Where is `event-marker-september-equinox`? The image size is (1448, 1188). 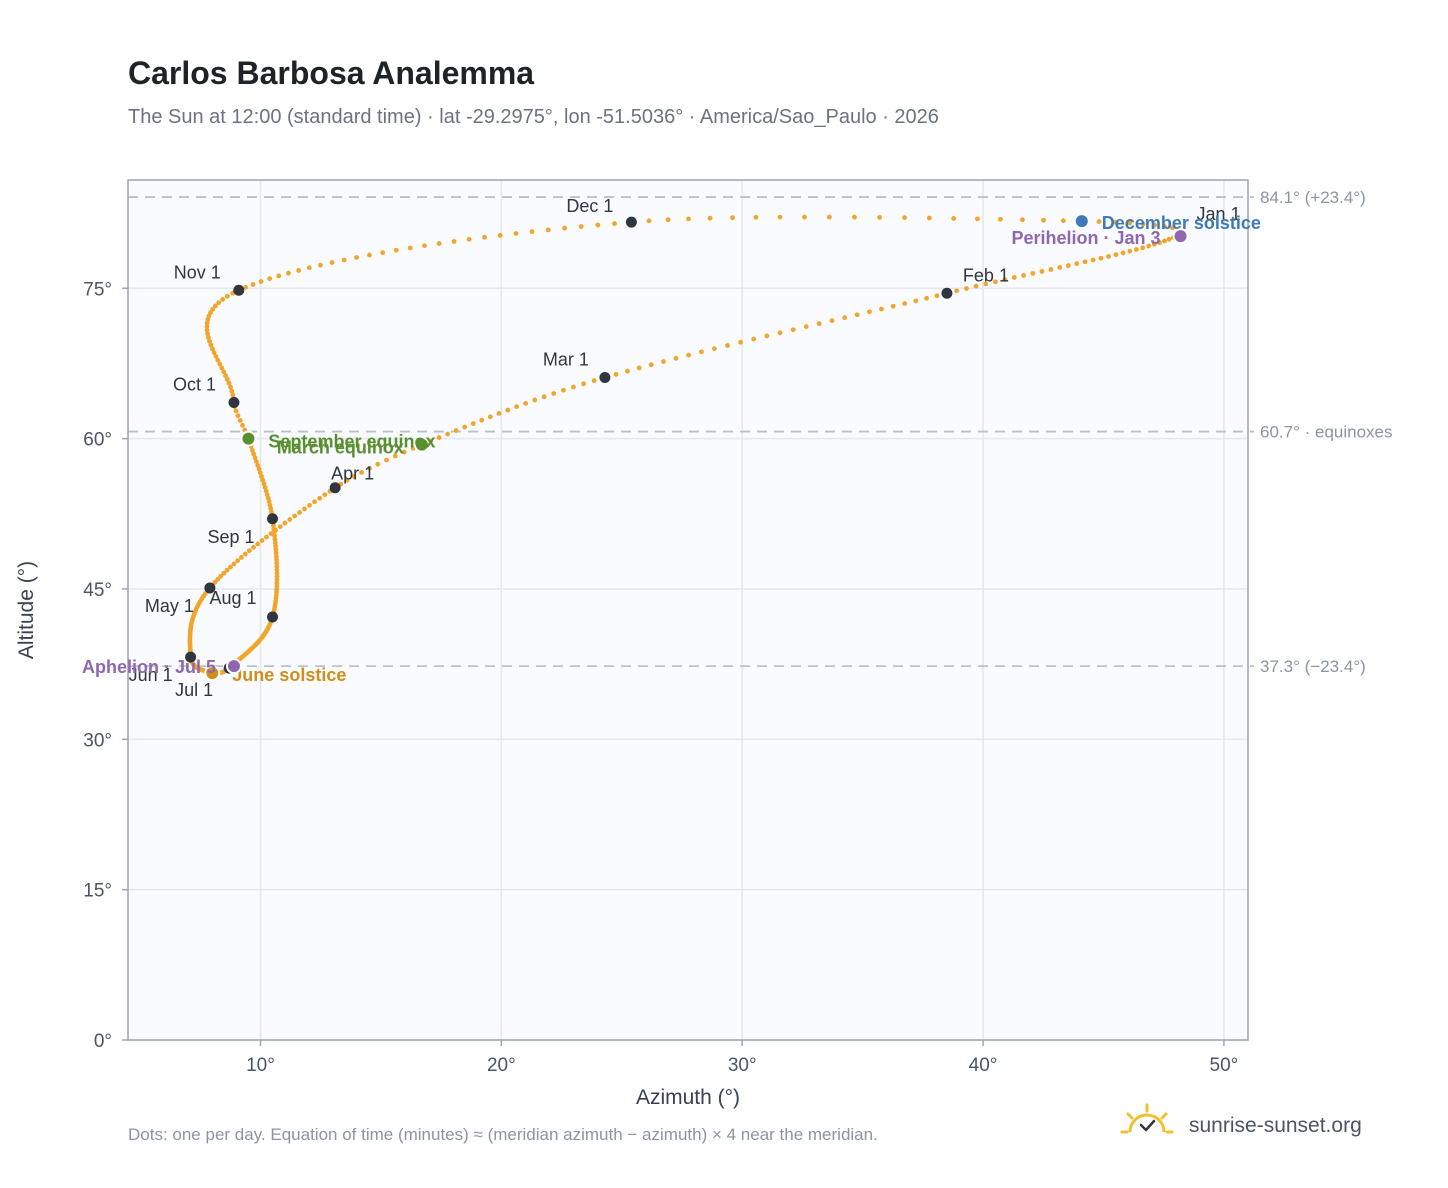 event-marker-september-equinox is located at coordinates (248, 438).